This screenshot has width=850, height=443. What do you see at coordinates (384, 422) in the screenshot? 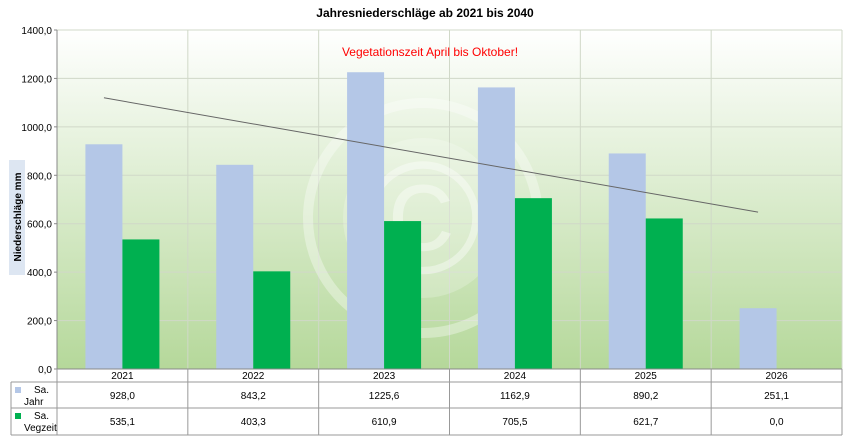
I see `data-label-vegzeit: 610,9` at bounding box center [384, 422].